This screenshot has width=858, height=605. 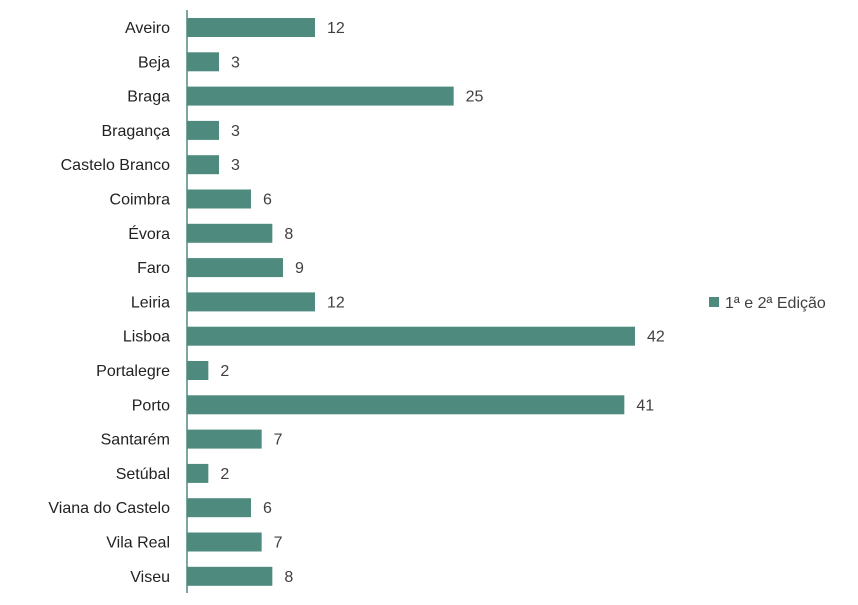 What do you see at coordinates (203, 62) in the screenshot?
I see `bar-beja` at bounding box center [203, 62].